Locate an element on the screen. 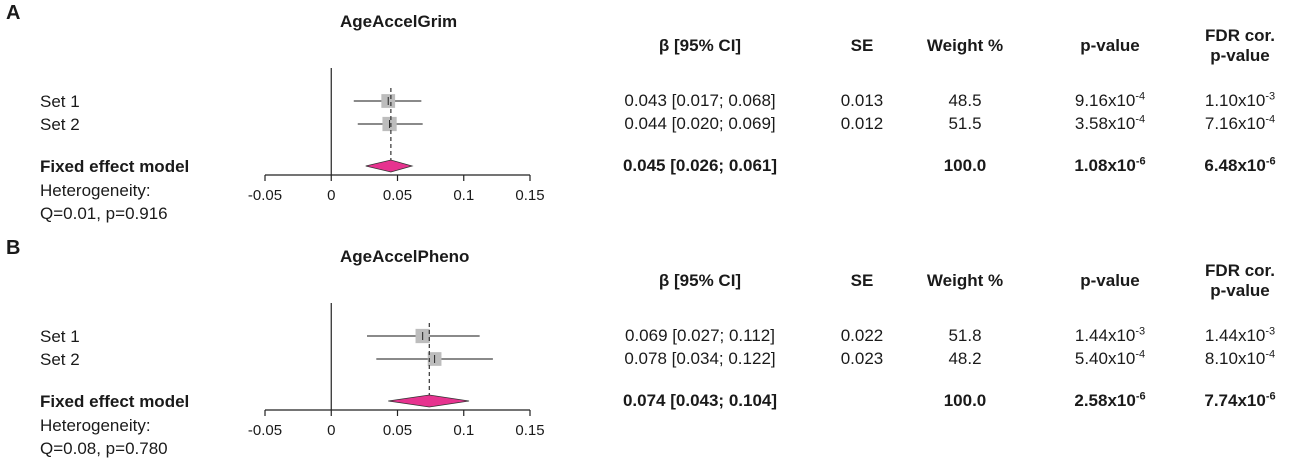 Image resolution: width=1308 pixels, height=470 pixels. row-set1-pvalue: 9.16x10-4 is located at coordinates (1110, 100).